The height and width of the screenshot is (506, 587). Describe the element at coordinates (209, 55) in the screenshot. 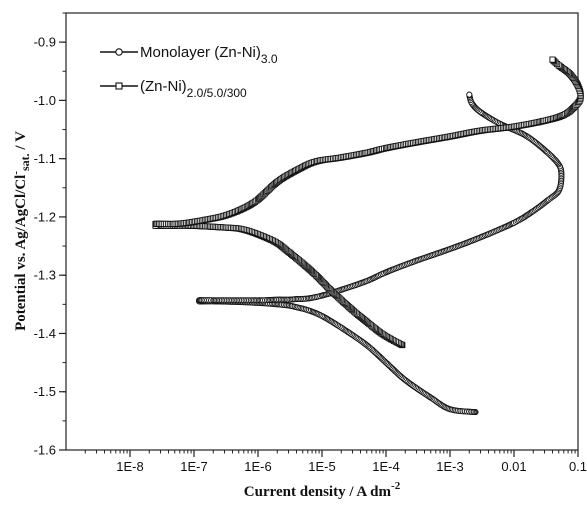

I see `legend-label-1: Monolayer (Zn-Ni)3.0` at that location.